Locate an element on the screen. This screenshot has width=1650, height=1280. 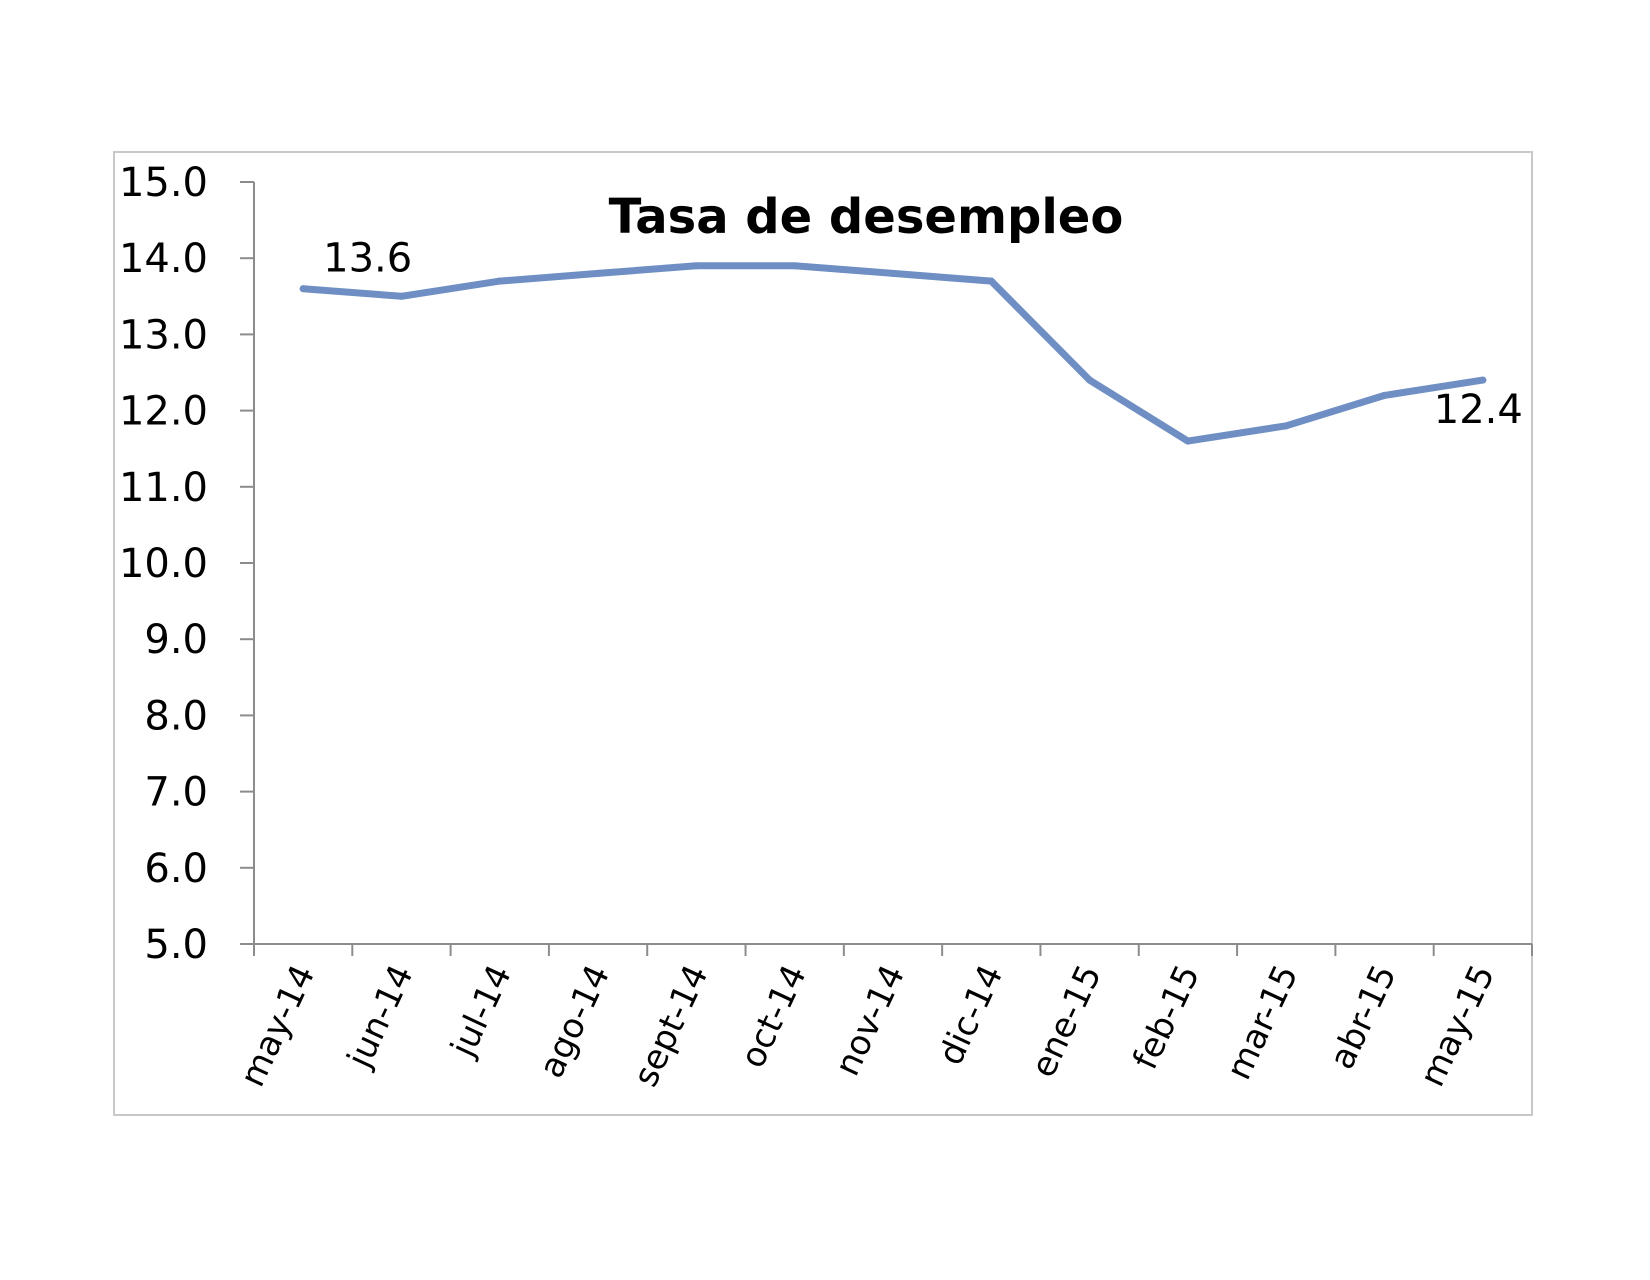
y-tick-label: 6.0 is located at coordinates (176, 869).